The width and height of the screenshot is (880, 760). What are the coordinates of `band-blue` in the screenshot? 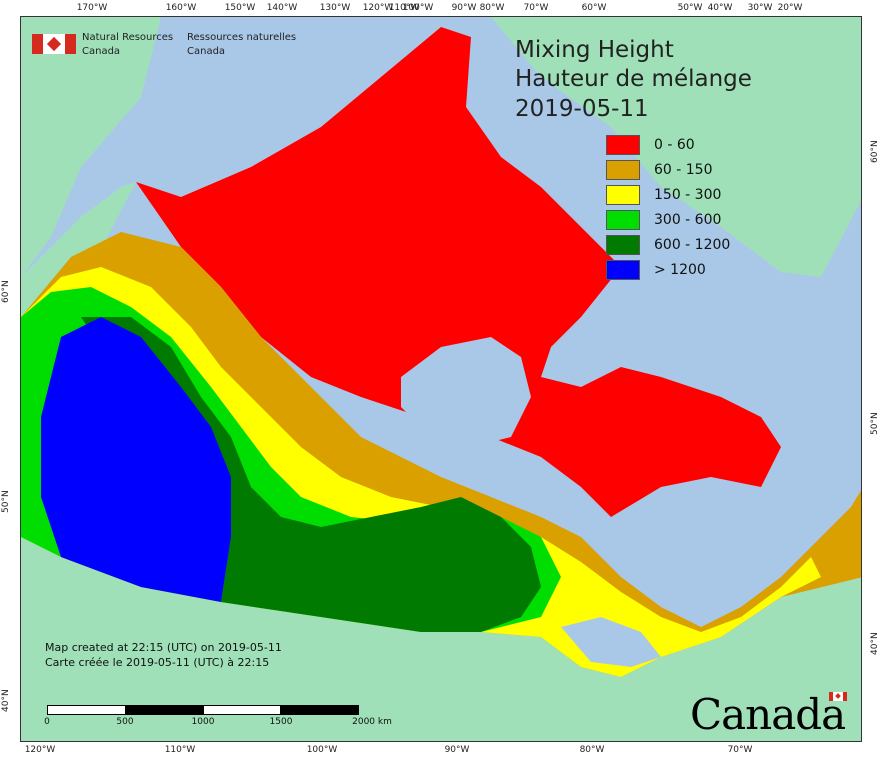 It's located at (136, 459).